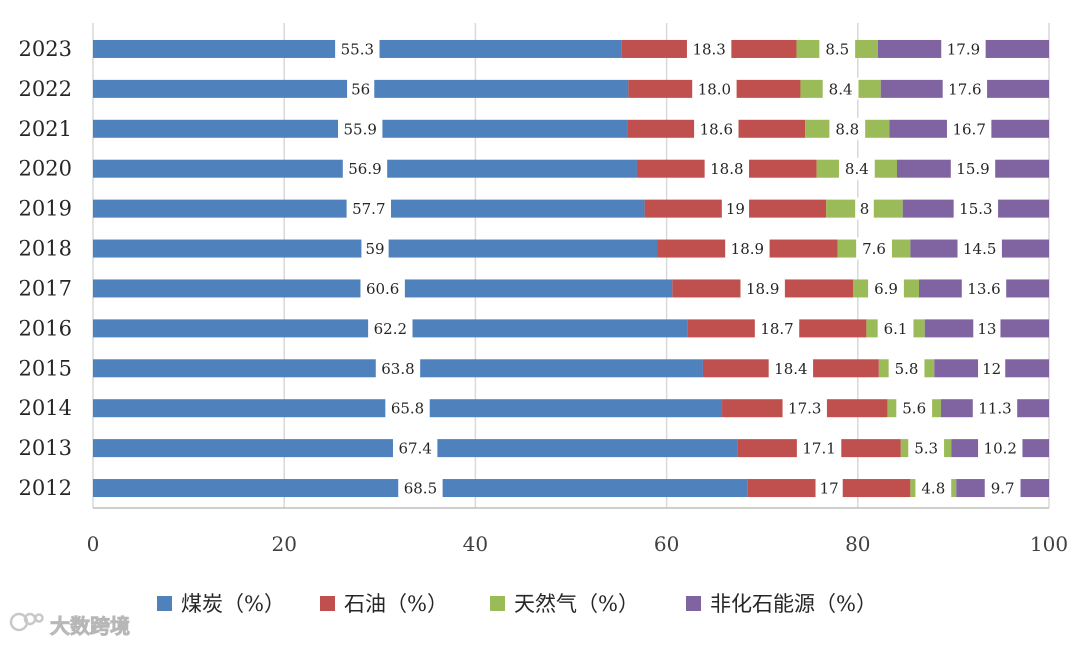  Describe the element at coordinates (793, 604) in the screenshot. I see `legend-label: 非化石能源（%）` at that location.